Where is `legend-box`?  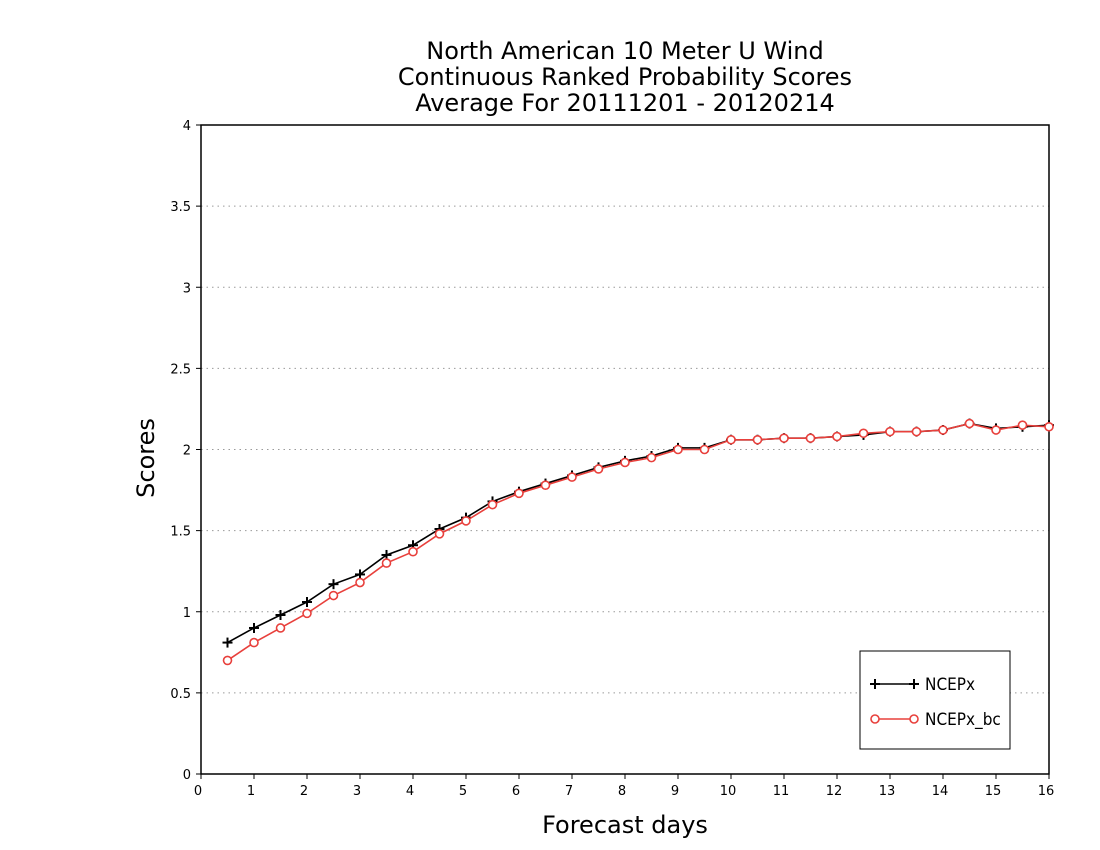 legend-box is located at coordinates (935, 700).